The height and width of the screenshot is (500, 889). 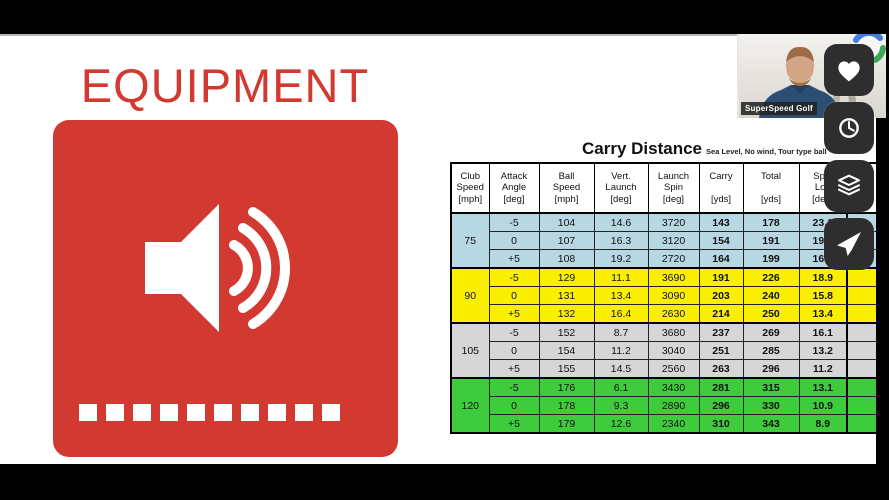 I want to click on table-header-cell: Total [yds], so click(x=771, y=188).